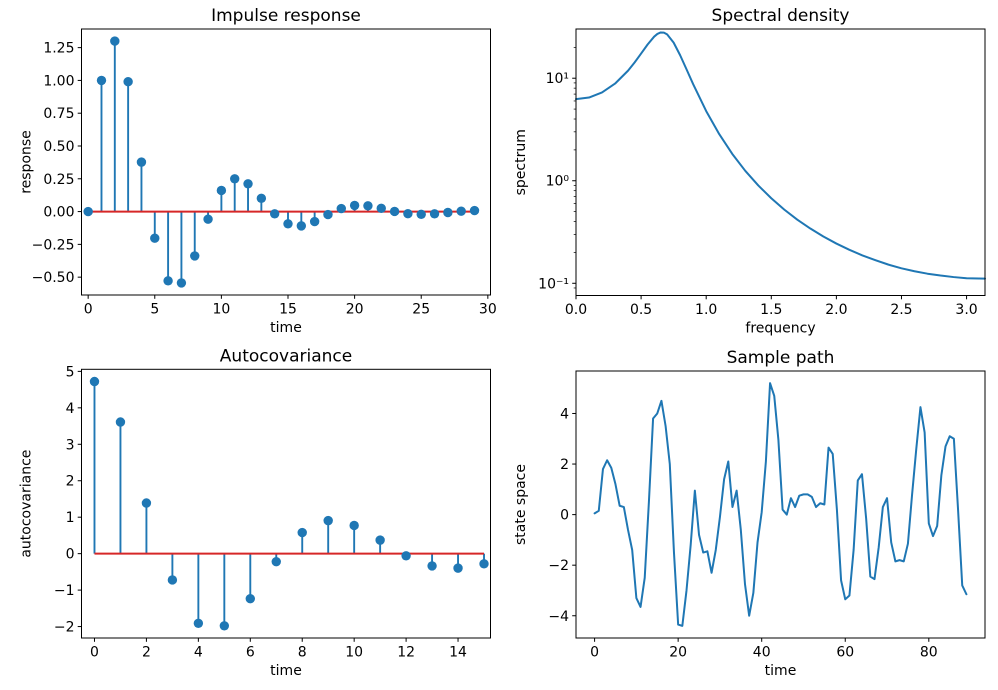  What do you see at coordinates (250, 653) in the screenshot?
I see `x-tick-label: 6` at bounding box center [250, 653].